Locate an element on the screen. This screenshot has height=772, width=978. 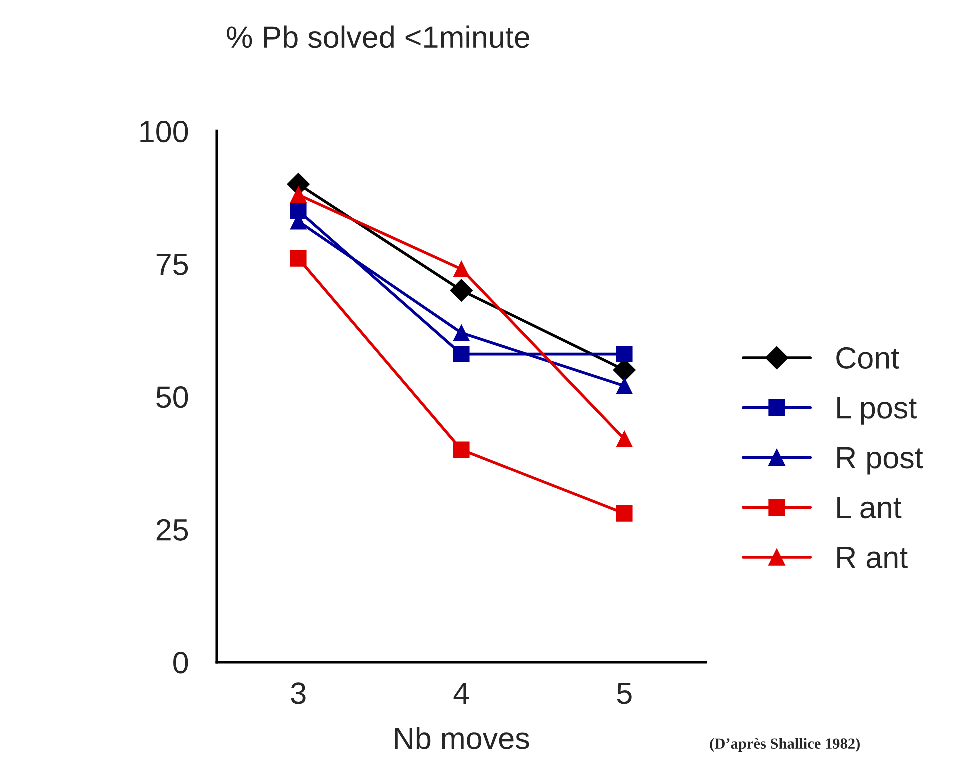
legend-label: L post is located at coordinates (877, 411).